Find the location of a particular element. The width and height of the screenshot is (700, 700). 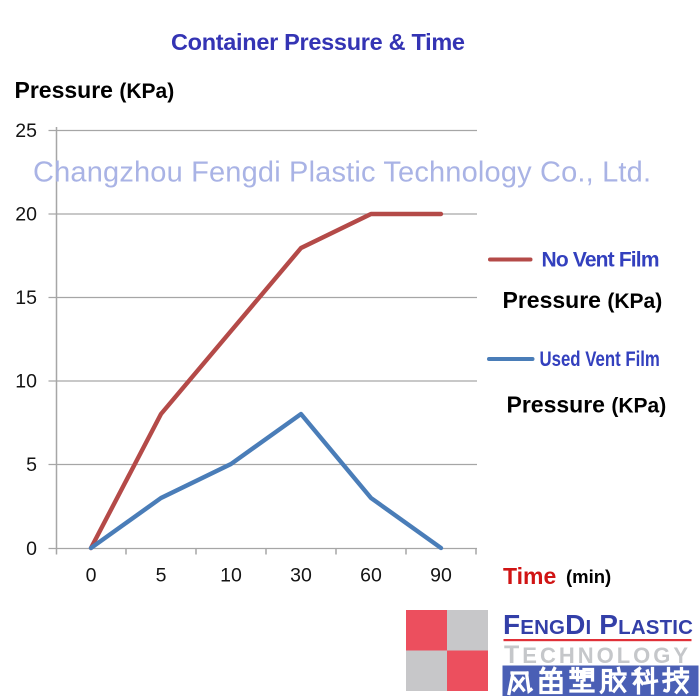

svg-text: 30 is located at coordinates (301, 576).